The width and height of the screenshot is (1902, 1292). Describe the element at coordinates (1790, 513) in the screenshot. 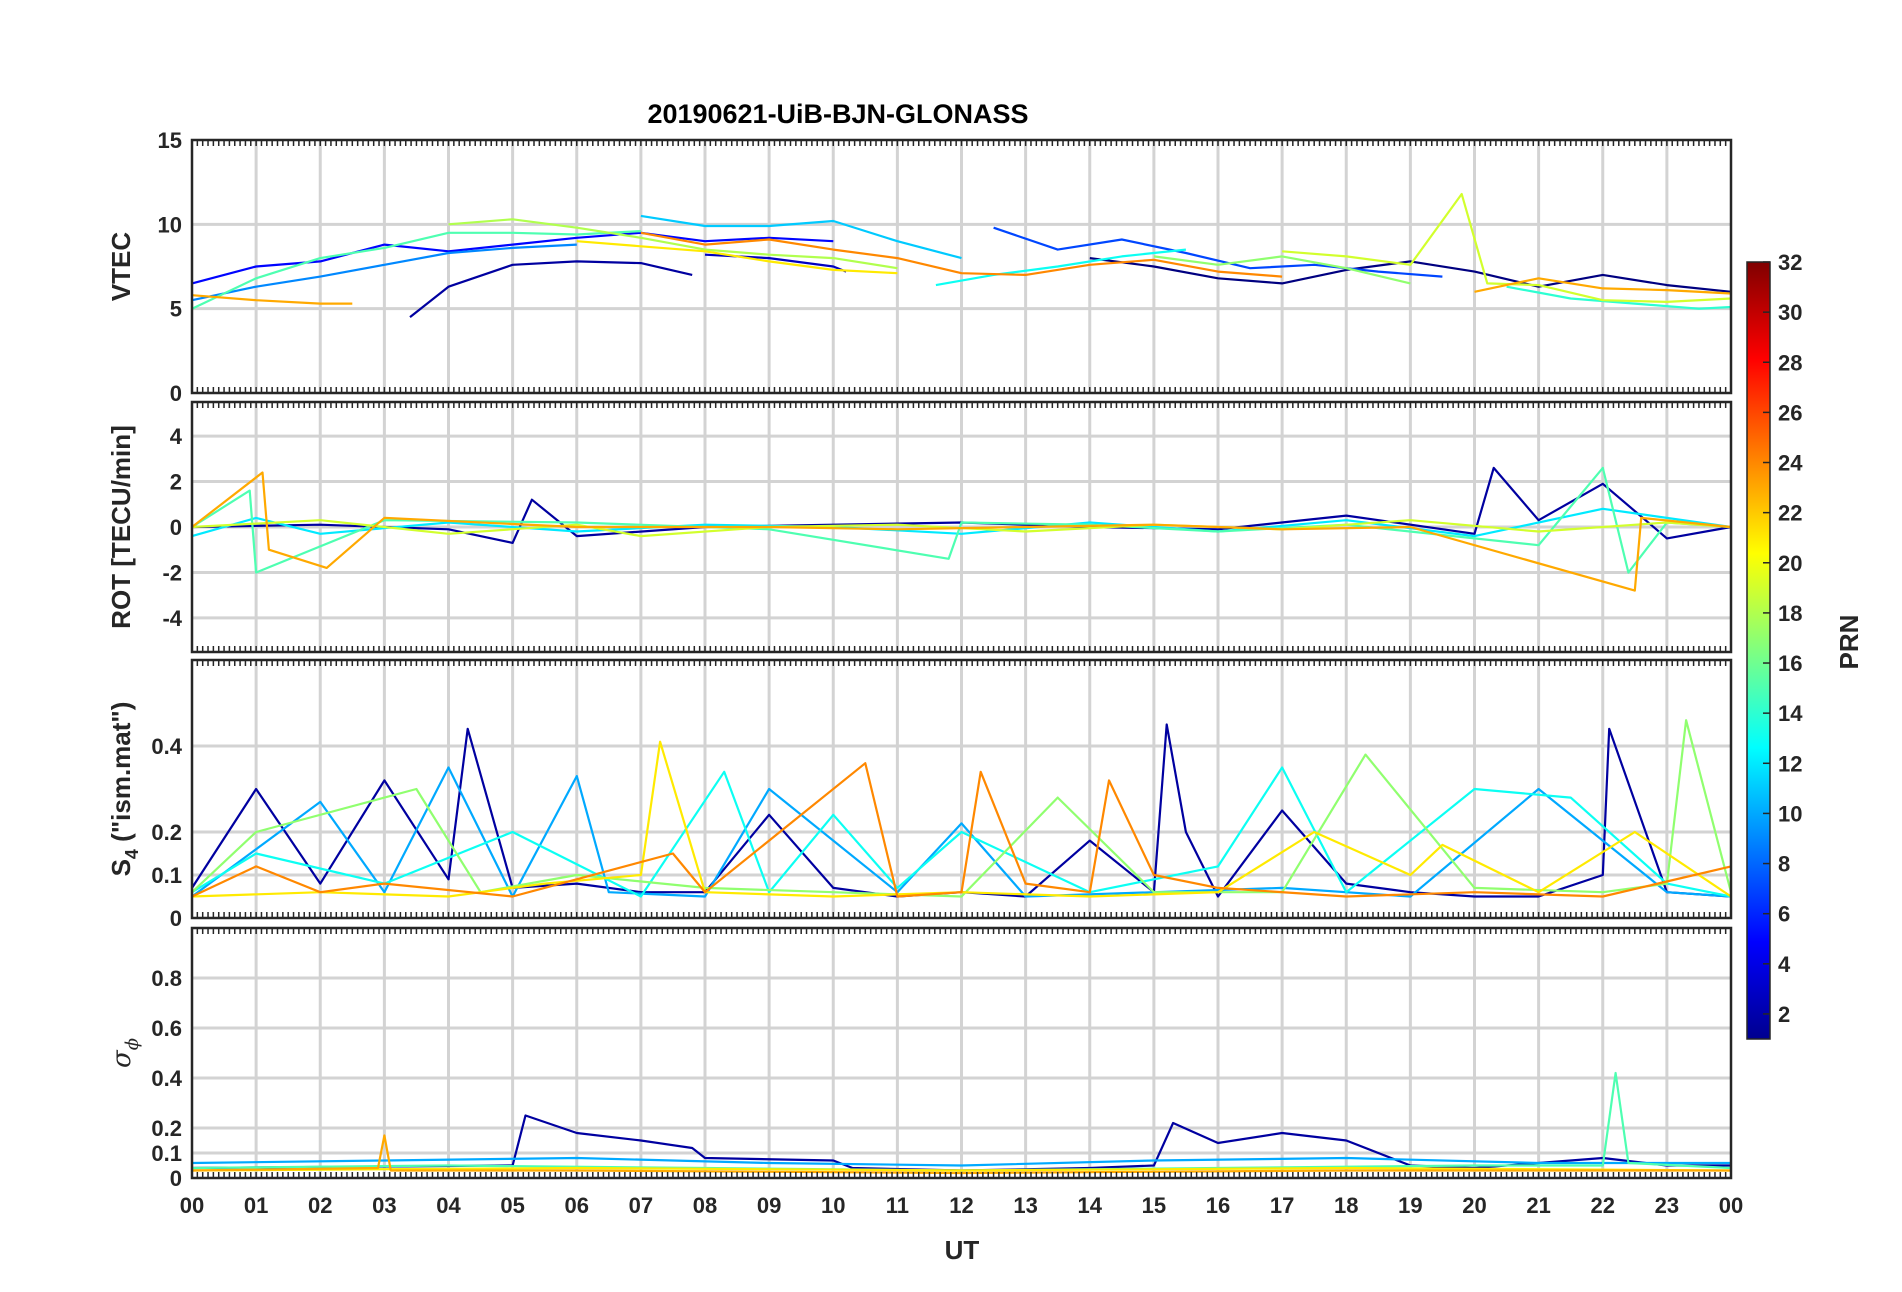

I see `colorbar-tick-label: 22` at that location.